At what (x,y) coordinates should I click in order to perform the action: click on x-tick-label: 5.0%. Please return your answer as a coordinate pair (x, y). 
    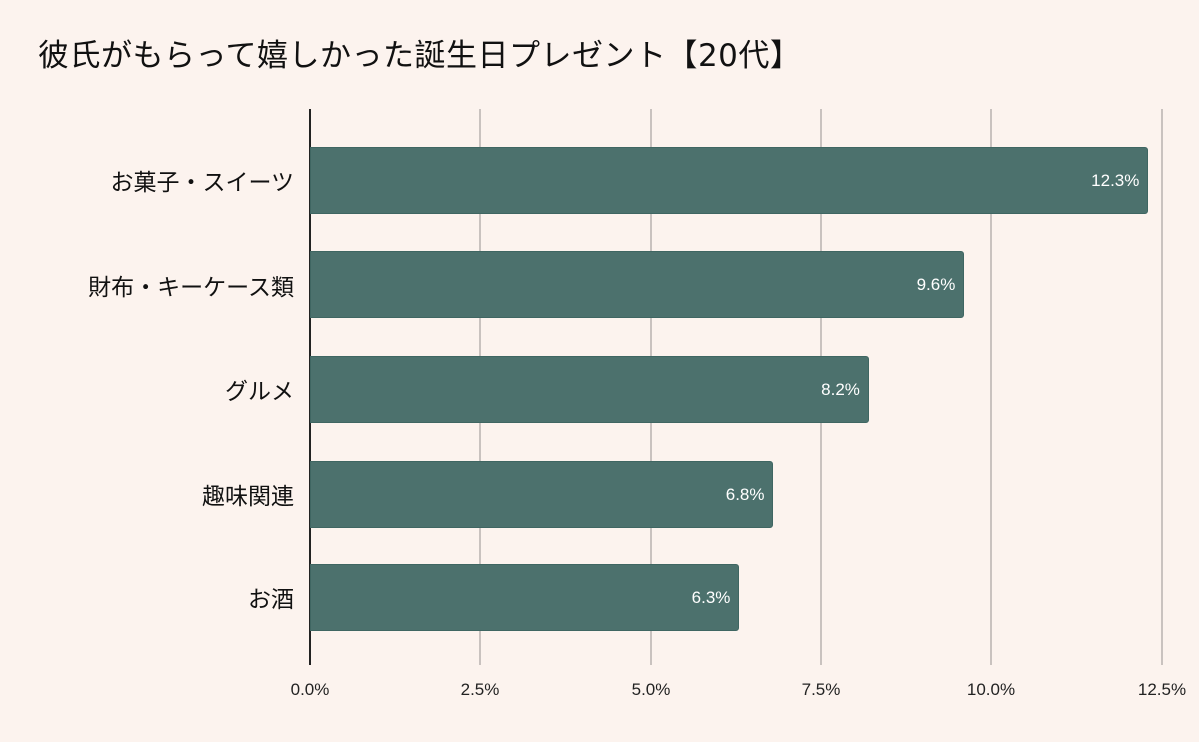
    Looking at the image, I should click on (651, 689).